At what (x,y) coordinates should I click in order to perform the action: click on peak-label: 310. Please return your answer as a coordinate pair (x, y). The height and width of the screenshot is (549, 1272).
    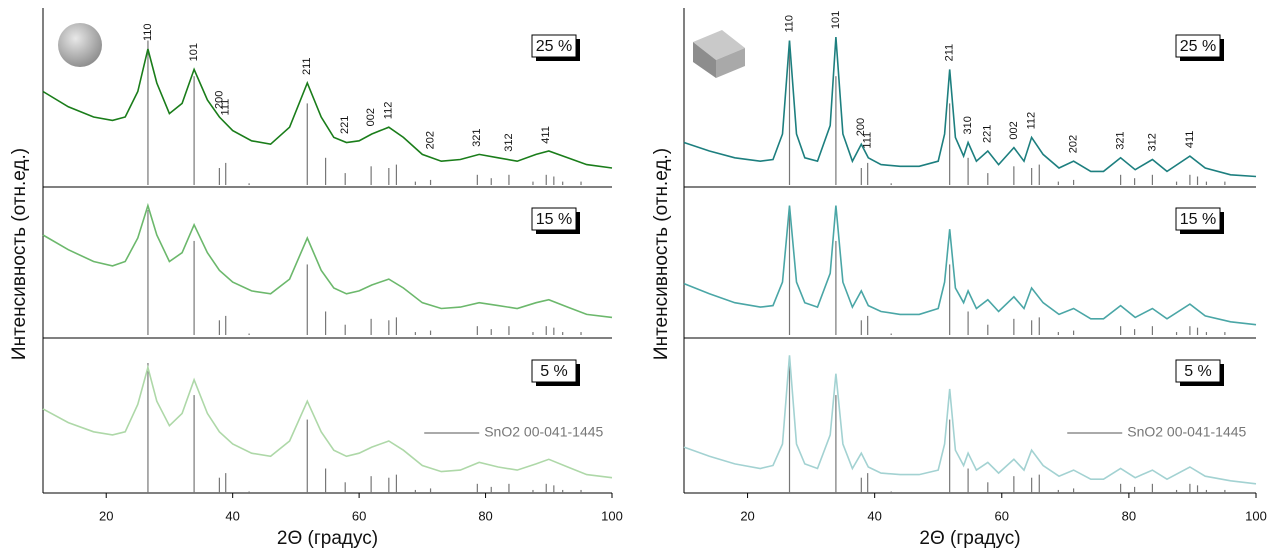
    Looking at the image, I should click on (968, 125).